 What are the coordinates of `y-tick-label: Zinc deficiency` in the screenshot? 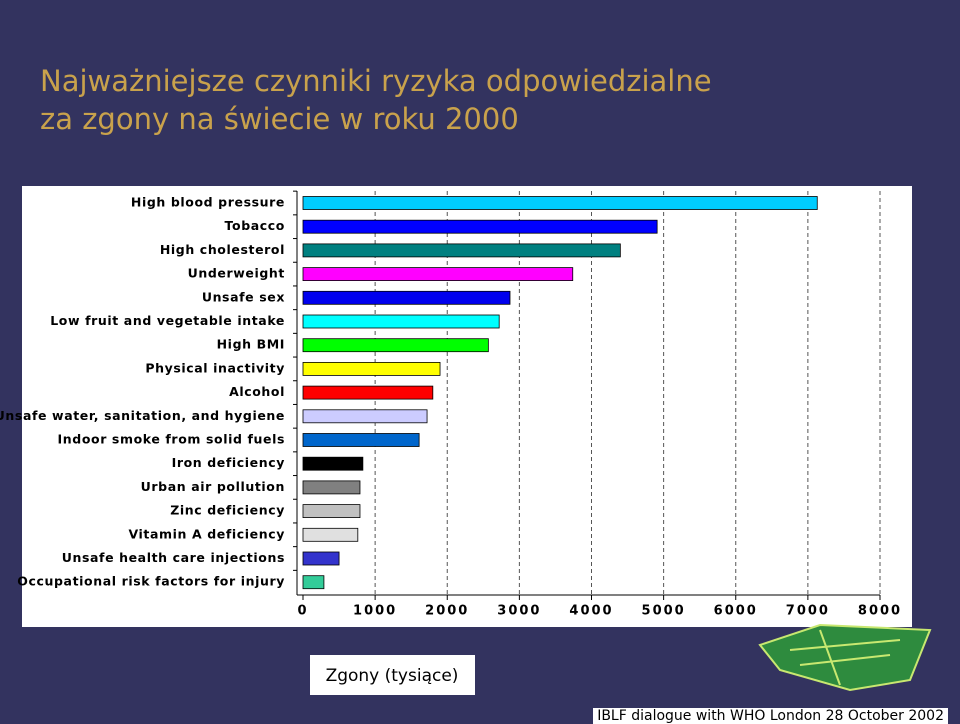 It's located at (227, 510).